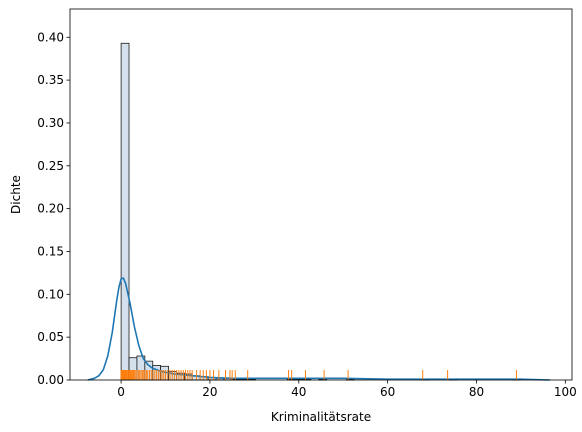 The width and height of the screenshot is (582, 432). I want to click on rug-marks, so click(318, 375).